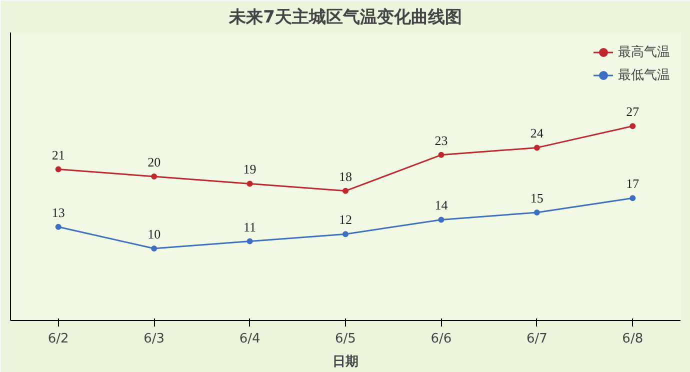 This screenshot has height=372, width=690. Describe the element at coordinates (537, 339) in the screenshot. I see `x-tick-label: 6/7` at that location.